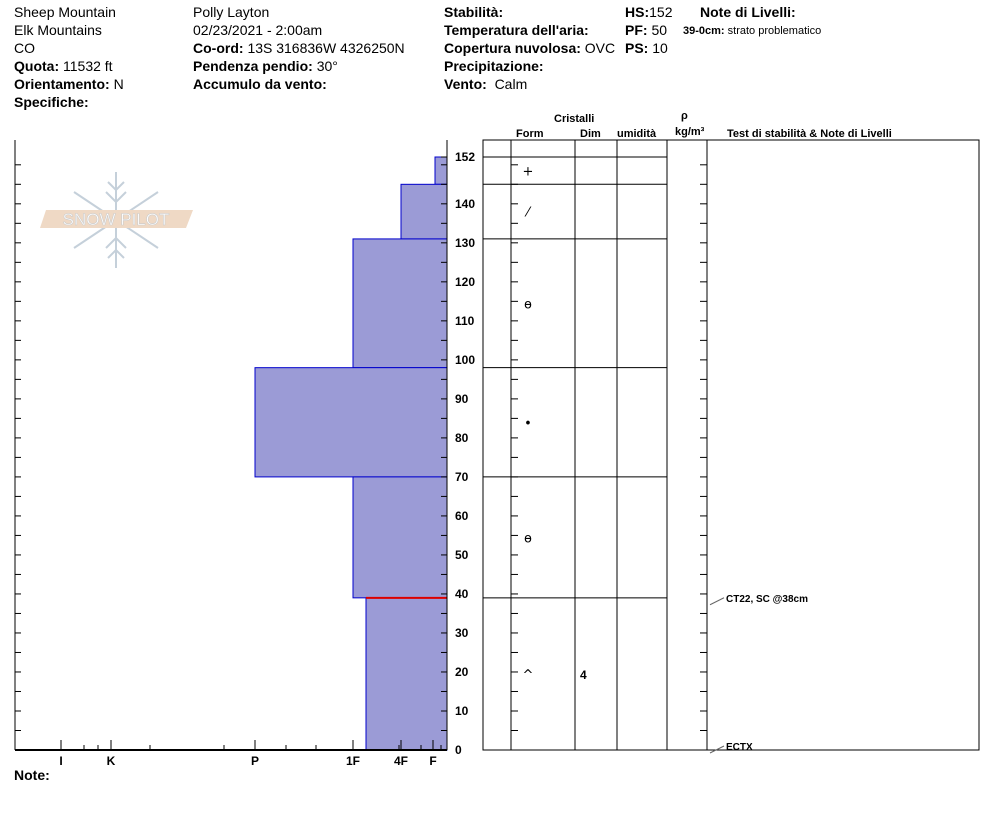  I want to click on air-temp-label: Temperatura dell'aria:, so click(516, 30).